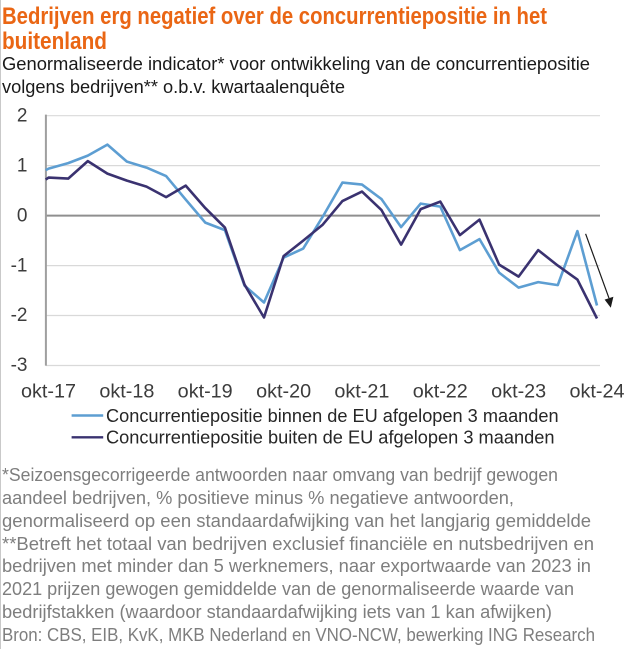 Image resolution: width=626 pixels, height=649 pixels. Describe the element at coordinates (597, 392) in the screenshot. I see `svg-text: okt-24` at that location.